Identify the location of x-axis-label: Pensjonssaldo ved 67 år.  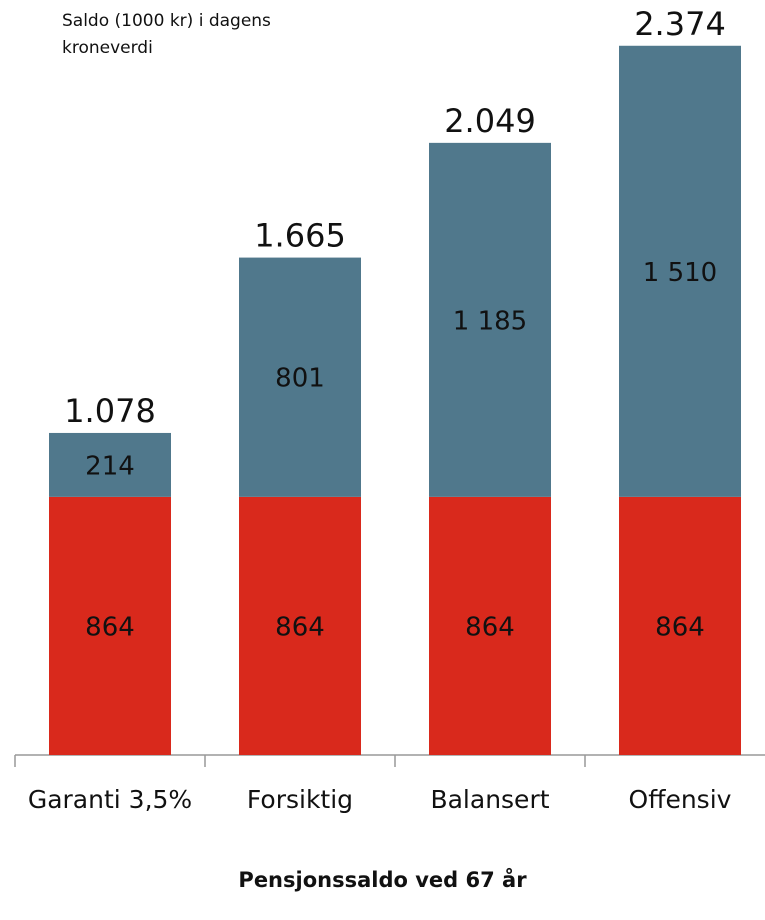
(382, 880).